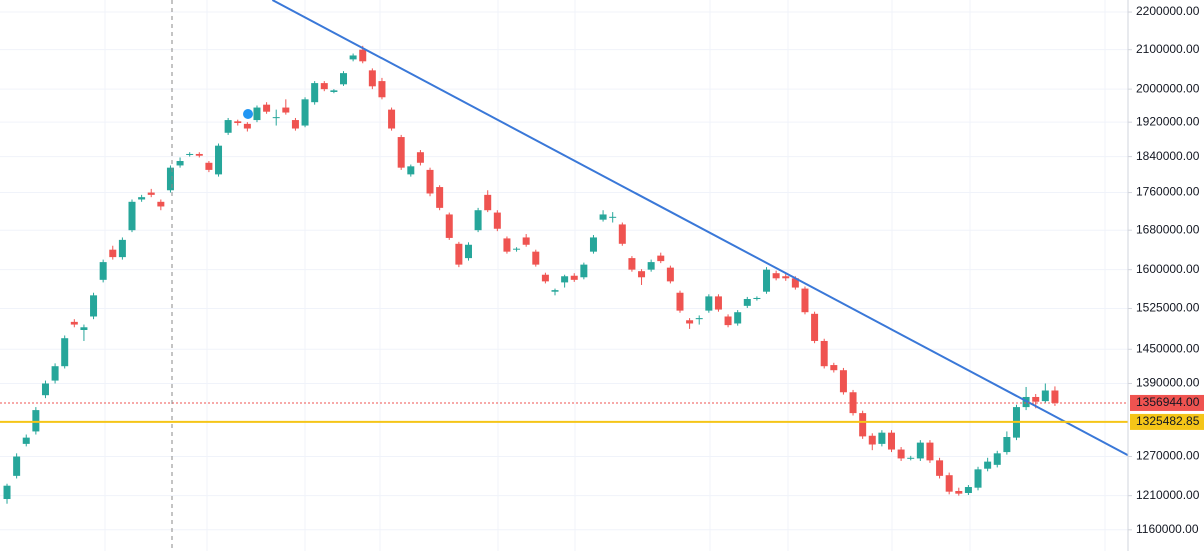  Describe the element at coordinates (1168, 88) in the screenshot. I see `y-tick-label: 2000000.00` at that location.